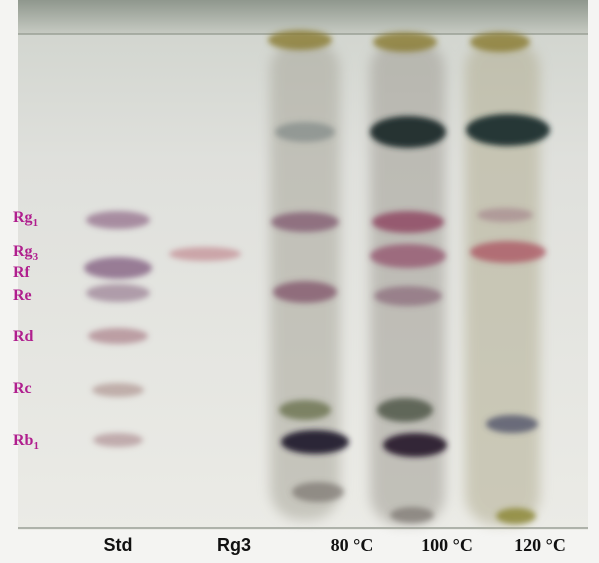  I want to click on lane-label: 100 °C, so click(447, 545).